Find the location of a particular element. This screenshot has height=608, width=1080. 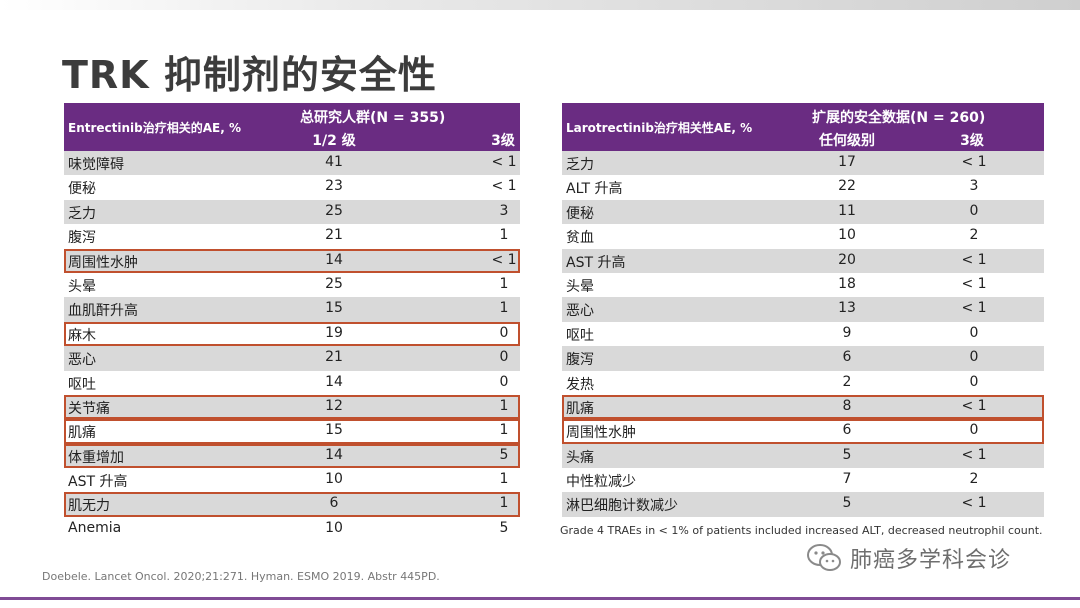

value-cell: 17 is located at coordinates (847, 162).